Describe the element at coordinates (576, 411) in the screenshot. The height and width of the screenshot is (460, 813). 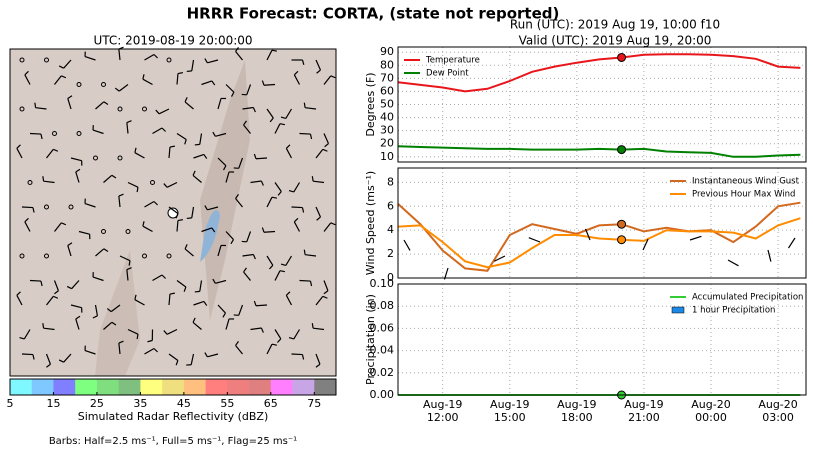
I see `x-tick-label: Aug-19 18:00` at that location.